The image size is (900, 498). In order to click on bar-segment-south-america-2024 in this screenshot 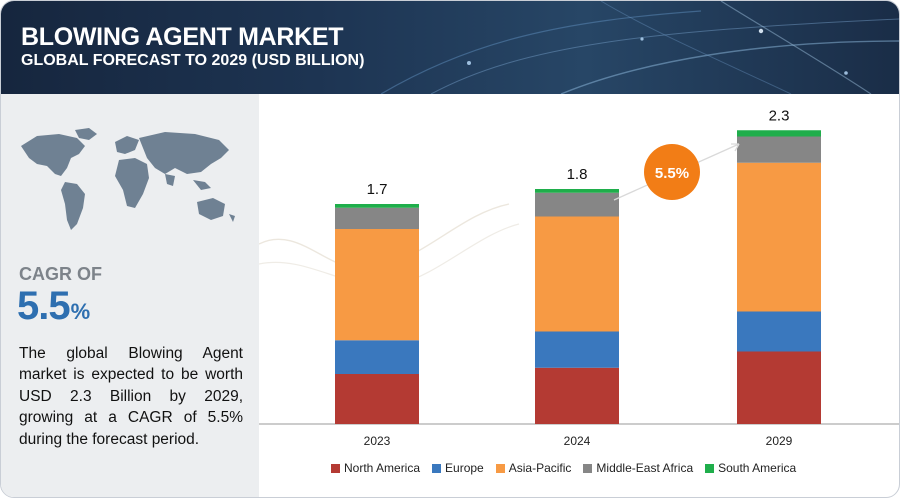, I will do `click(577, 191)`.